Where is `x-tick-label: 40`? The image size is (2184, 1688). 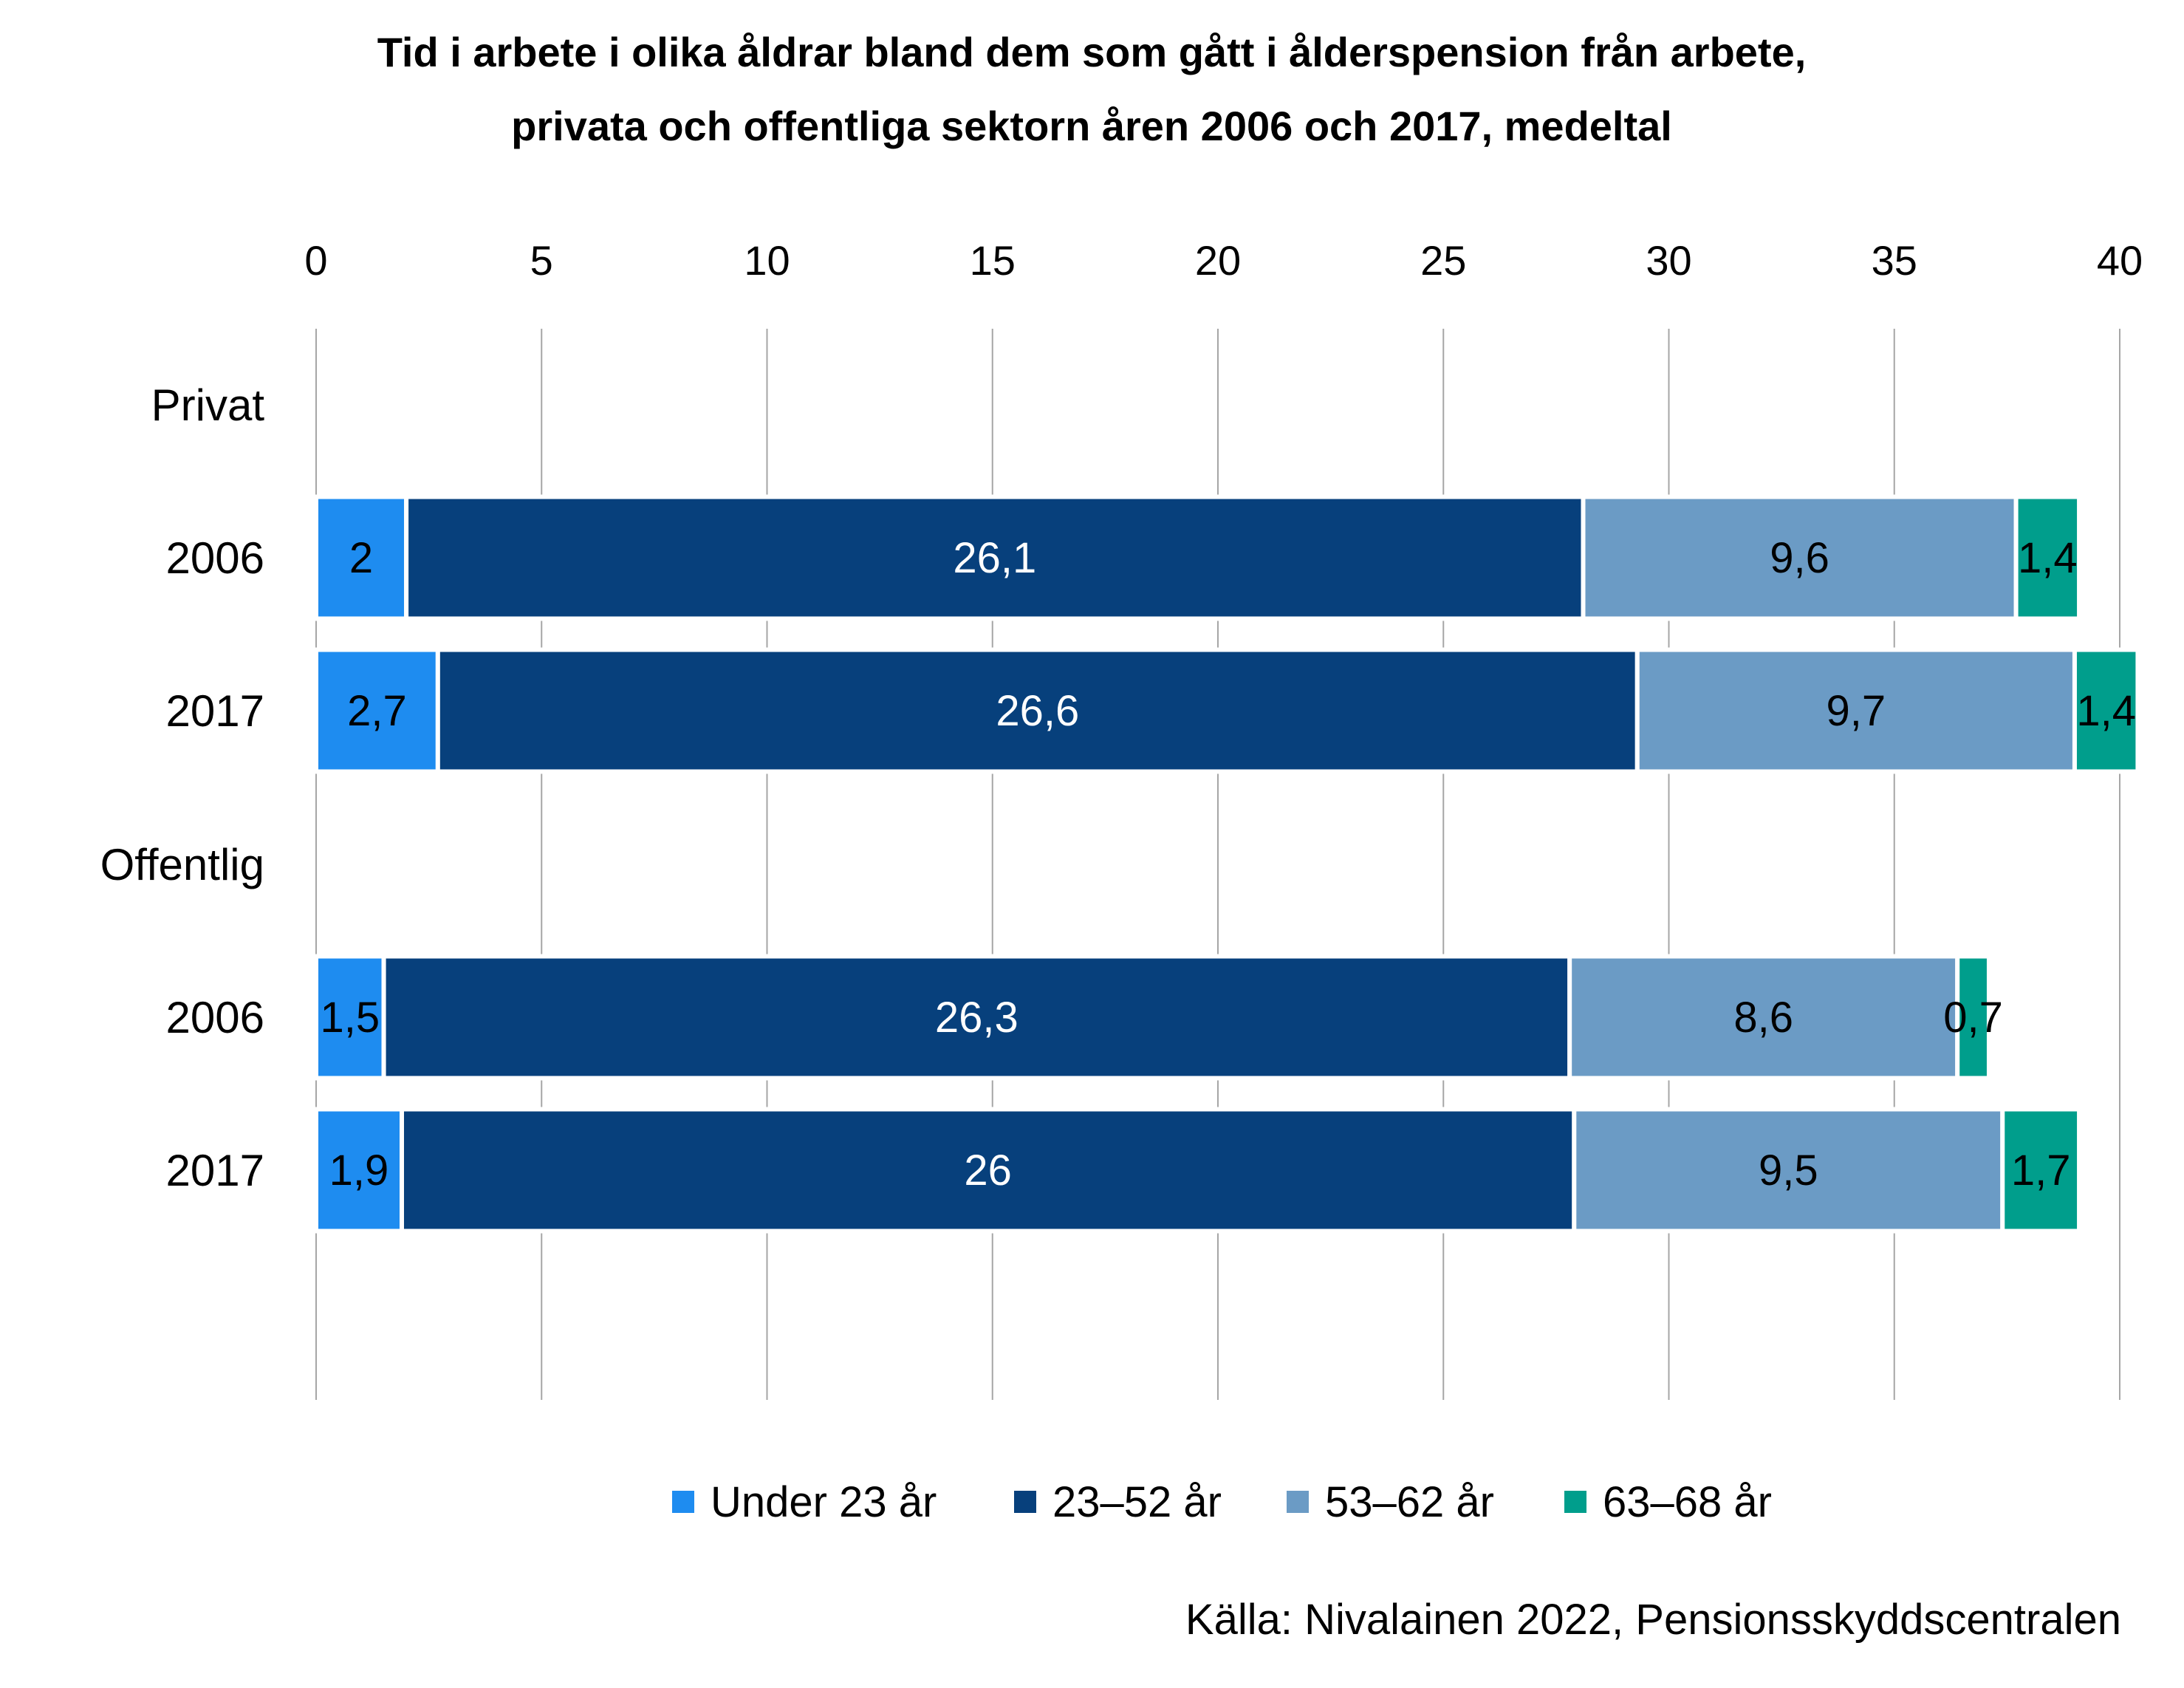
x-tick-label: 40 is located at coordinates (2120, 260).